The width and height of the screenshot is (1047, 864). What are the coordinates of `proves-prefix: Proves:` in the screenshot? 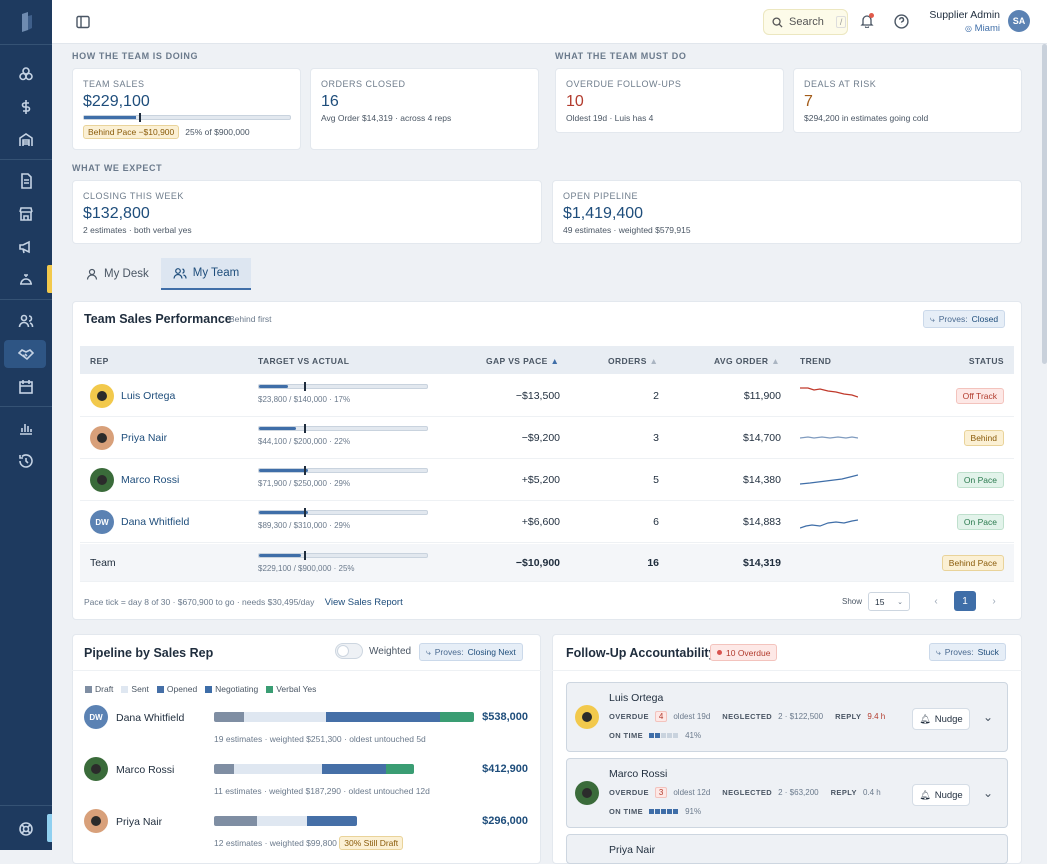 It's located at (449, 652).